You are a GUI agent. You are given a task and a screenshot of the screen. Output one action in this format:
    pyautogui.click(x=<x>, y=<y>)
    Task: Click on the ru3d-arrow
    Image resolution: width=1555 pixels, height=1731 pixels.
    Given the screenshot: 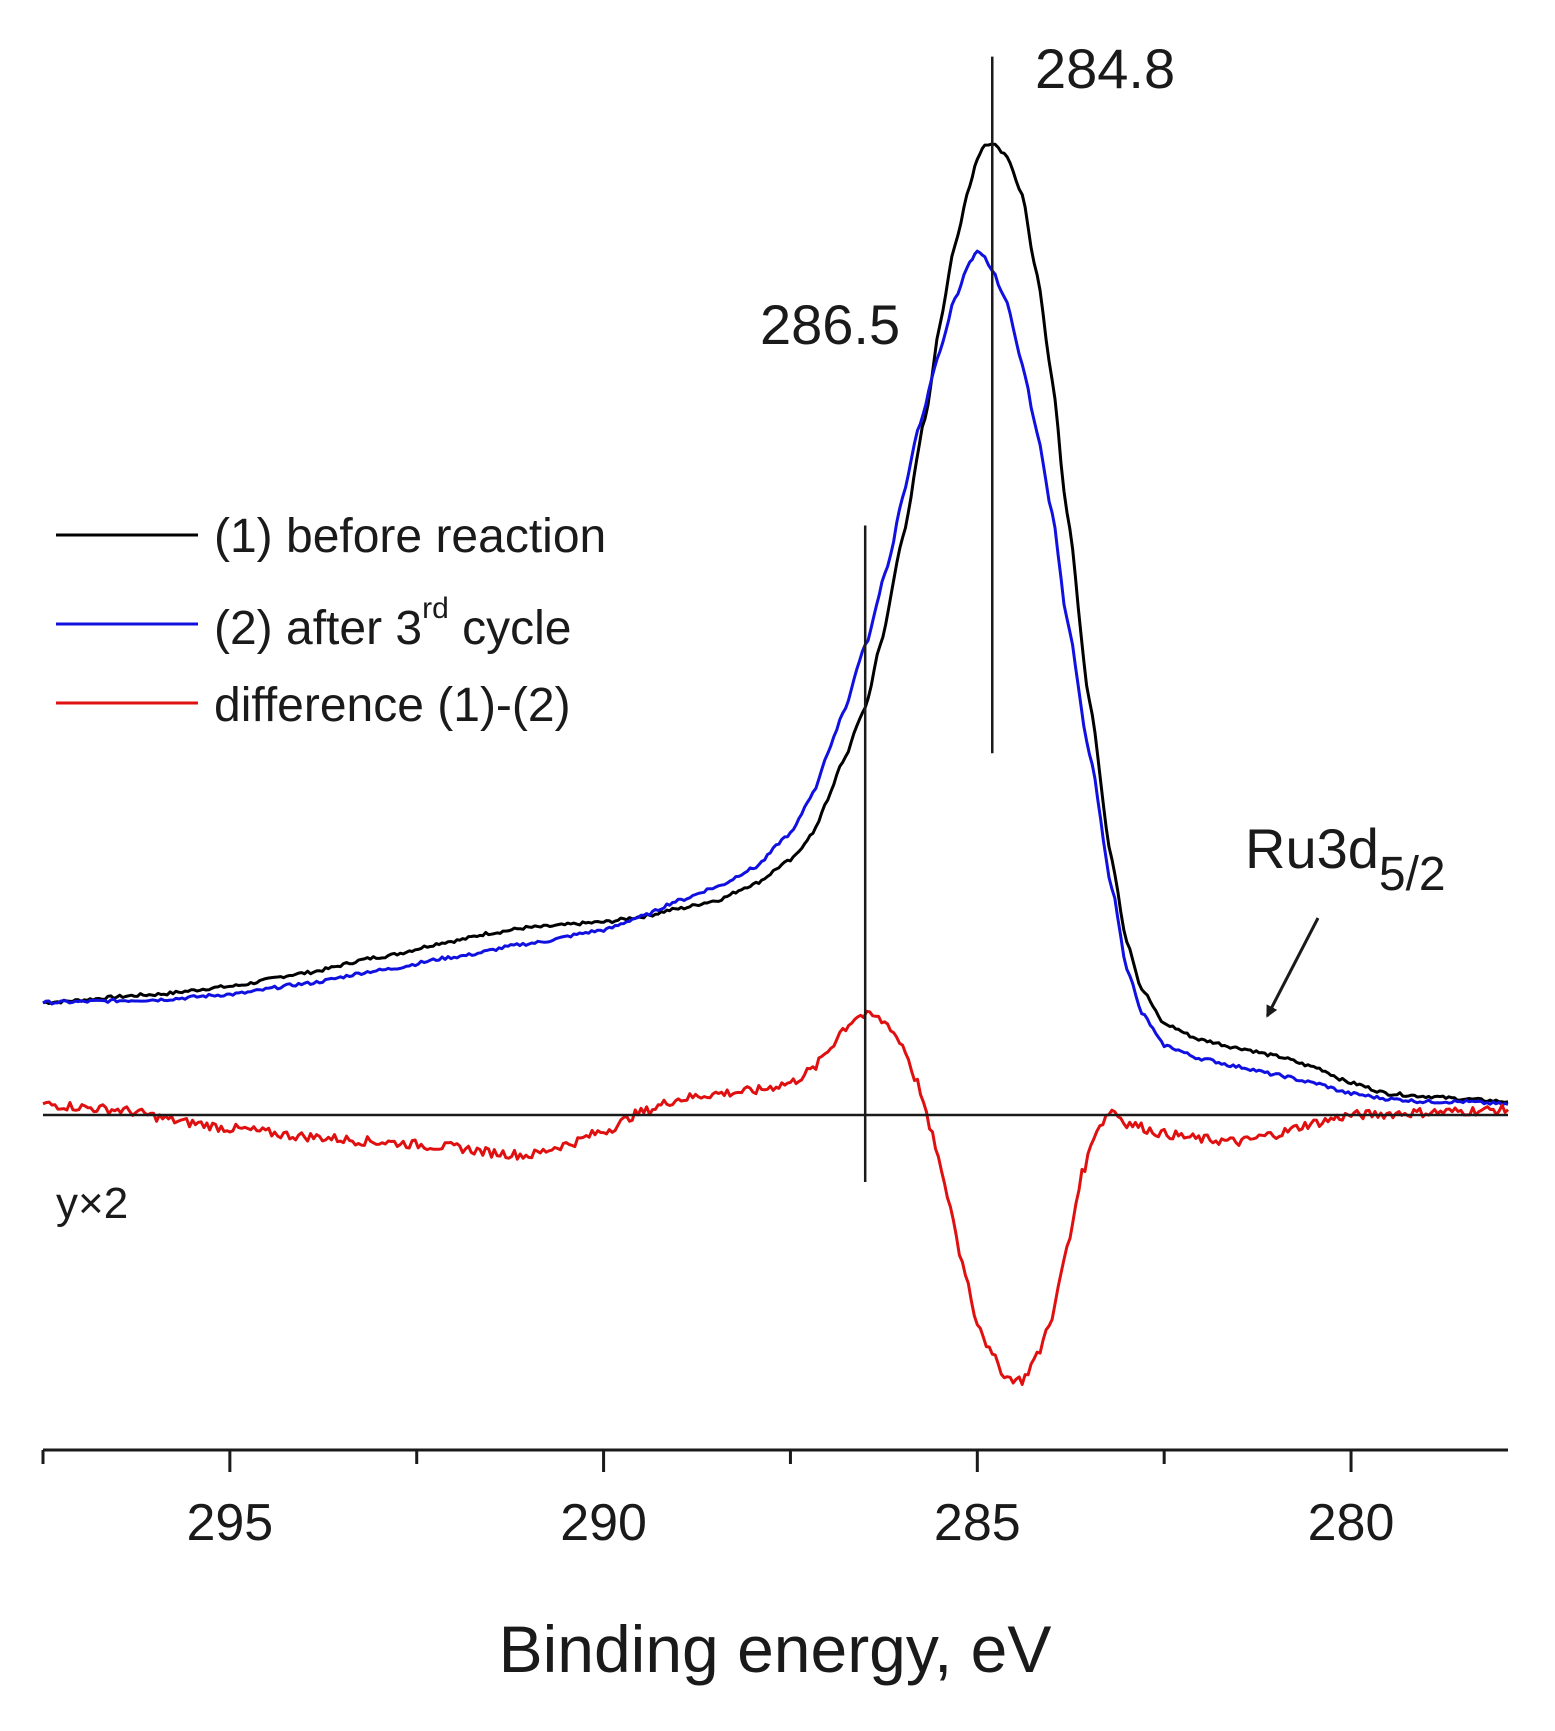 What is the action you would take?
    pyautogui.click(x=1293, y=967)
    